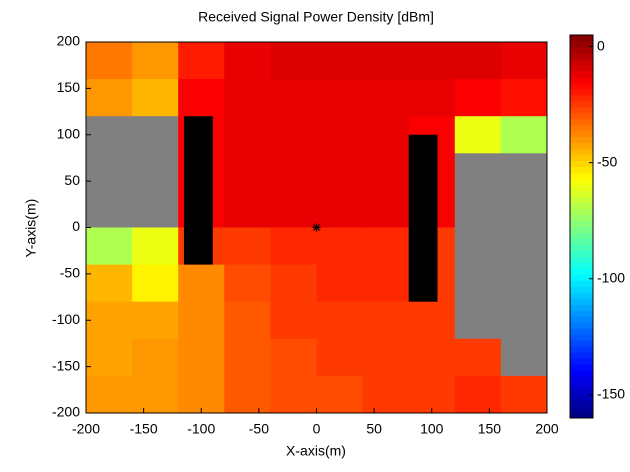 Image resolution: width=630 pixels, height=472 pixels. What do you see at coordinates (76, 226) in the screenshot?
I see `y-tick-label: 0` at bounding box center [76, 226].